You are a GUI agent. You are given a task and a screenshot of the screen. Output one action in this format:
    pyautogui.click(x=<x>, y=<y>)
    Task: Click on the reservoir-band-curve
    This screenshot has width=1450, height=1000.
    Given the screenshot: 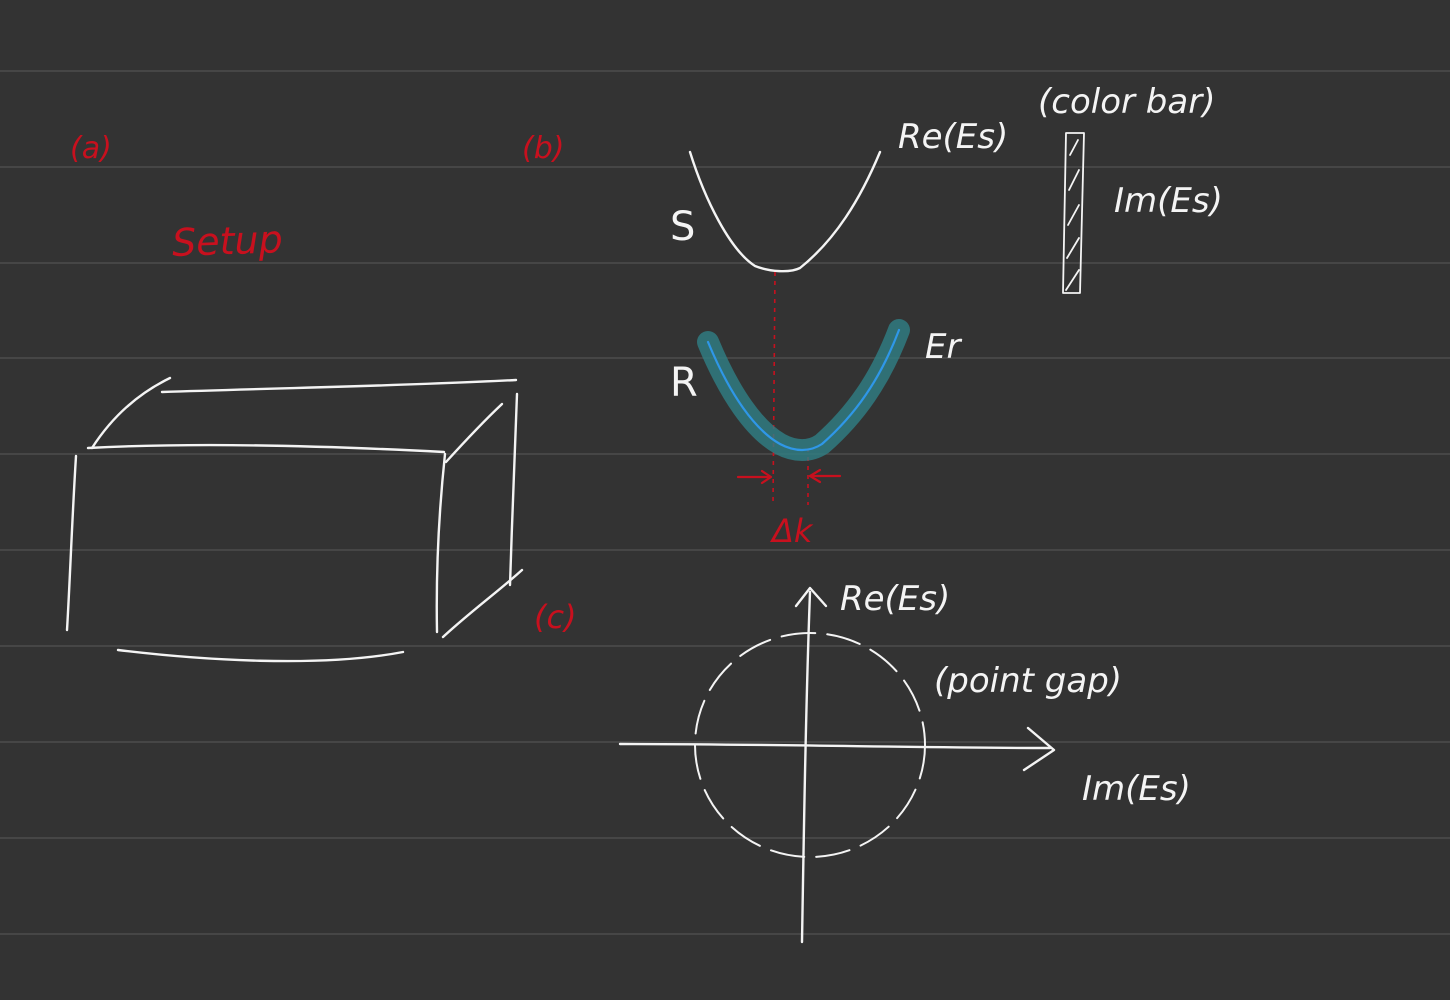 What is the action you would take?
    pyautogui.click(x=803, y=390)
    